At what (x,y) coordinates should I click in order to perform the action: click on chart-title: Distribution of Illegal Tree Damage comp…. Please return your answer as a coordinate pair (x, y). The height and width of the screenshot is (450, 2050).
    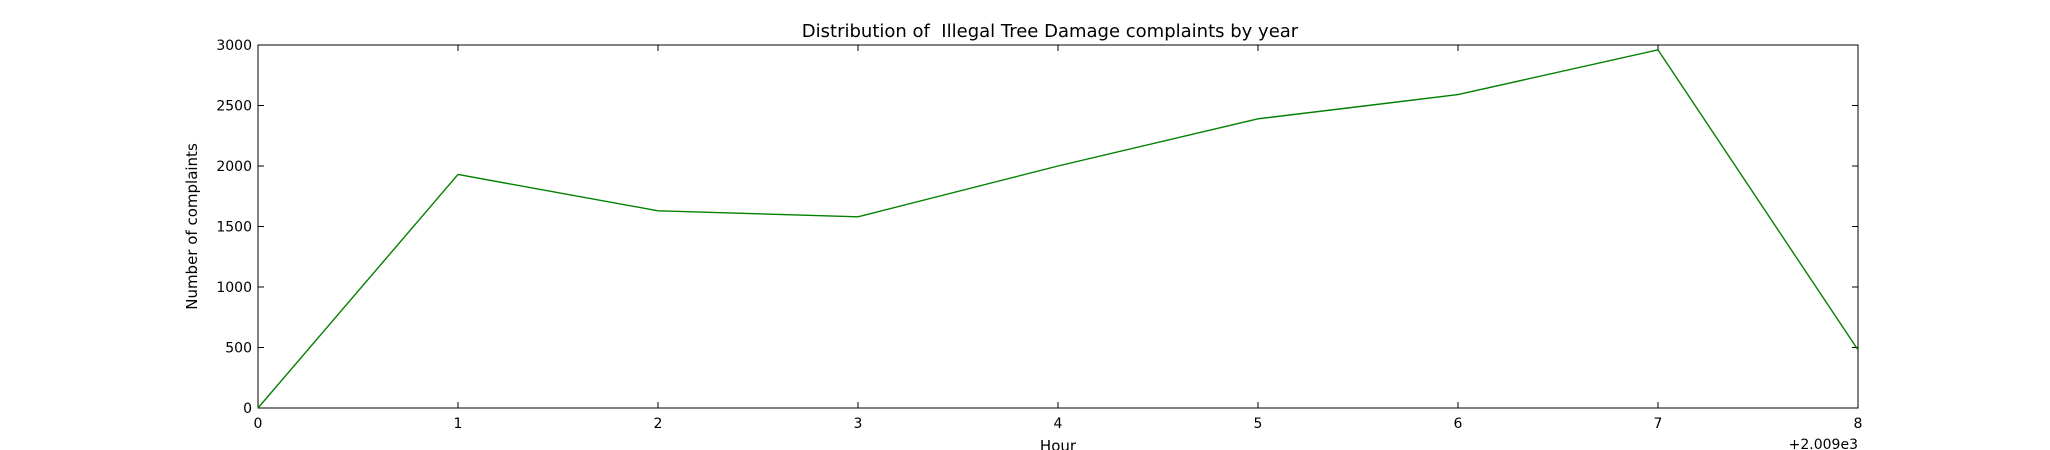
    Looking at the image, I should click on (1050, 31).